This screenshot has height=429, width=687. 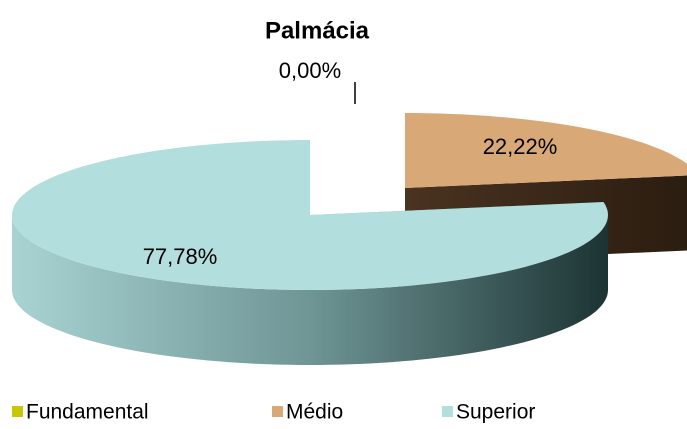 What do you see at coordinates (180, 256) in the screenshot?
I see `data-label: 77,78%` at bounding box center [180, 256].